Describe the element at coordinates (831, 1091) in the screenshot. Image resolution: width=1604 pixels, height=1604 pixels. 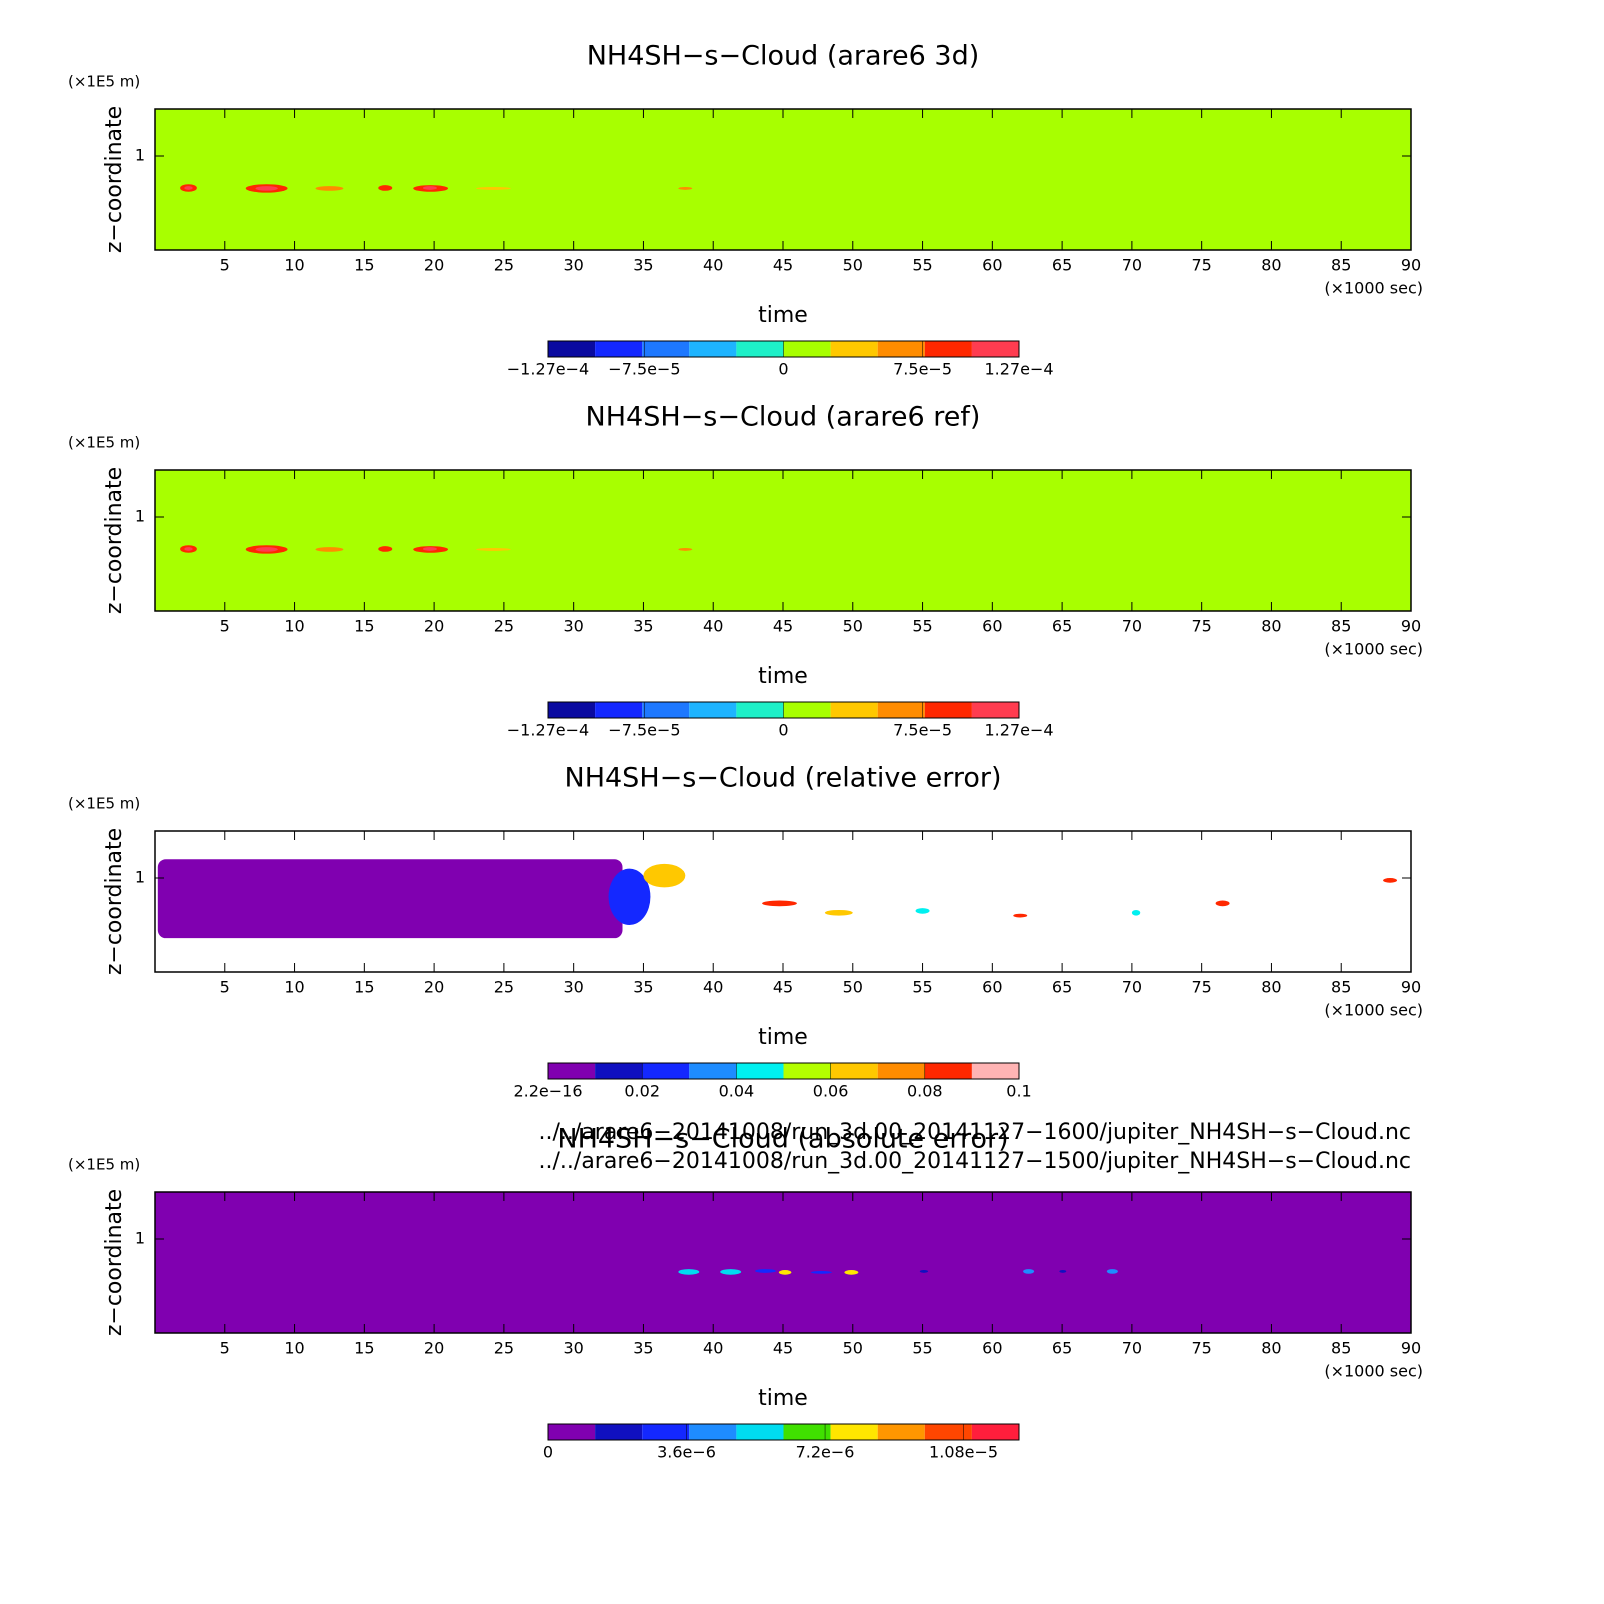
I see `colorbar-tick-label: 0.06` at that location.